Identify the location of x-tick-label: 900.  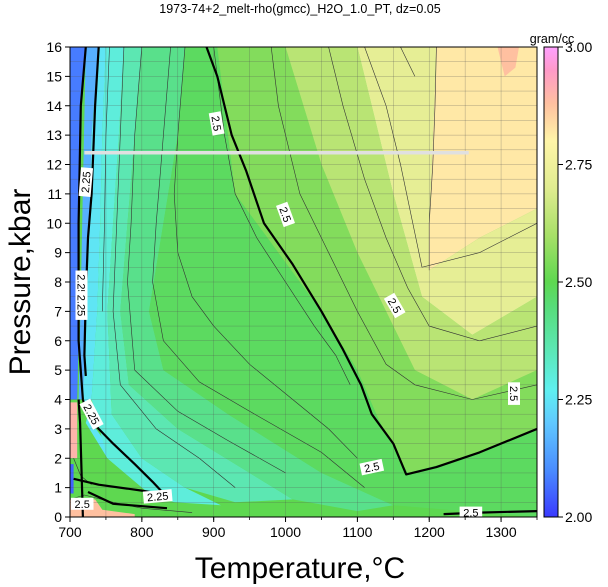
(214, 532).